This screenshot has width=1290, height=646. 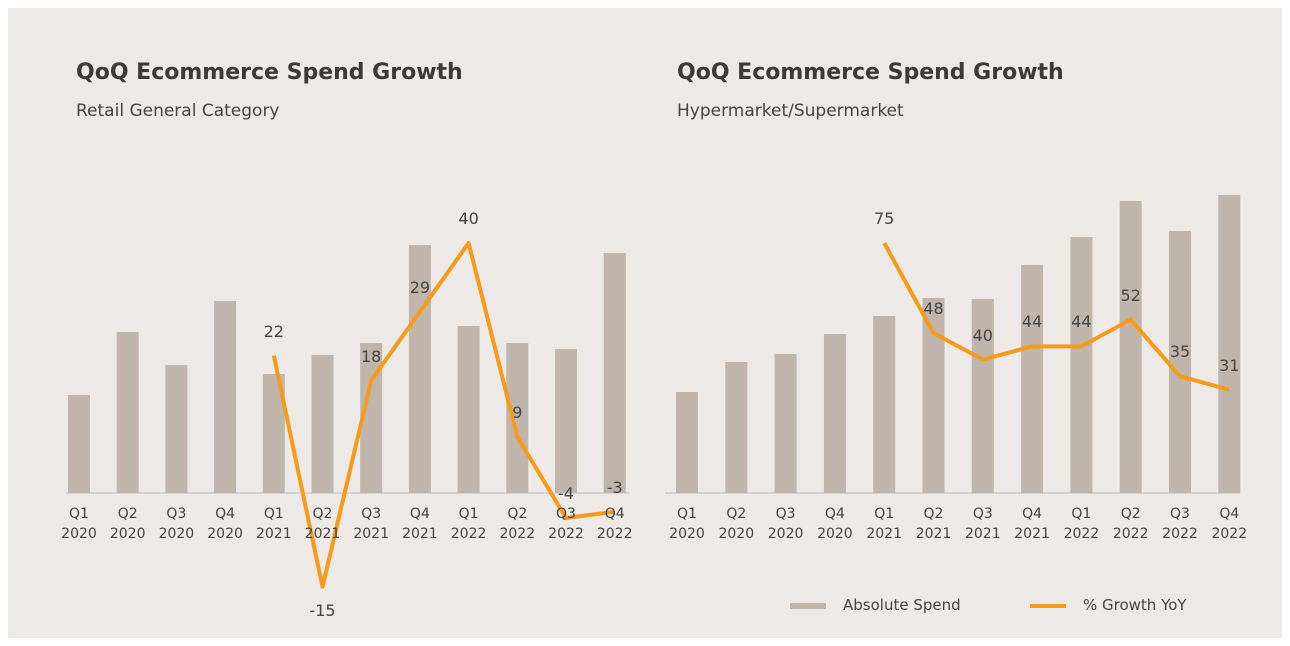 I want to click on data-label: 29, so click(x=420, y=287).